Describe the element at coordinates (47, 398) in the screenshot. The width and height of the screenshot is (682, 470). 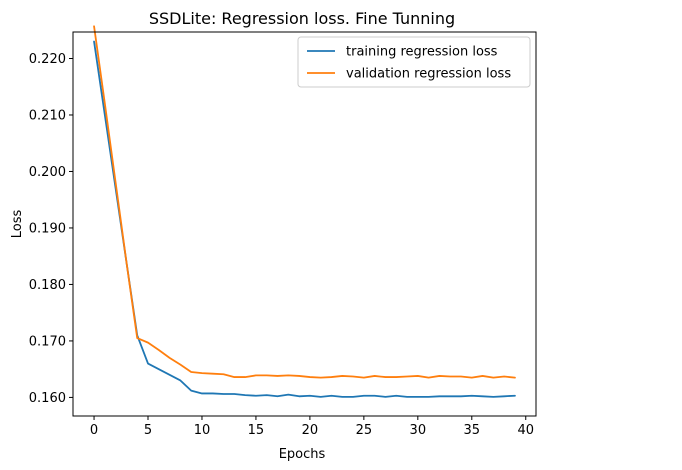
I see `y-tick-label: 0.160` at that location.